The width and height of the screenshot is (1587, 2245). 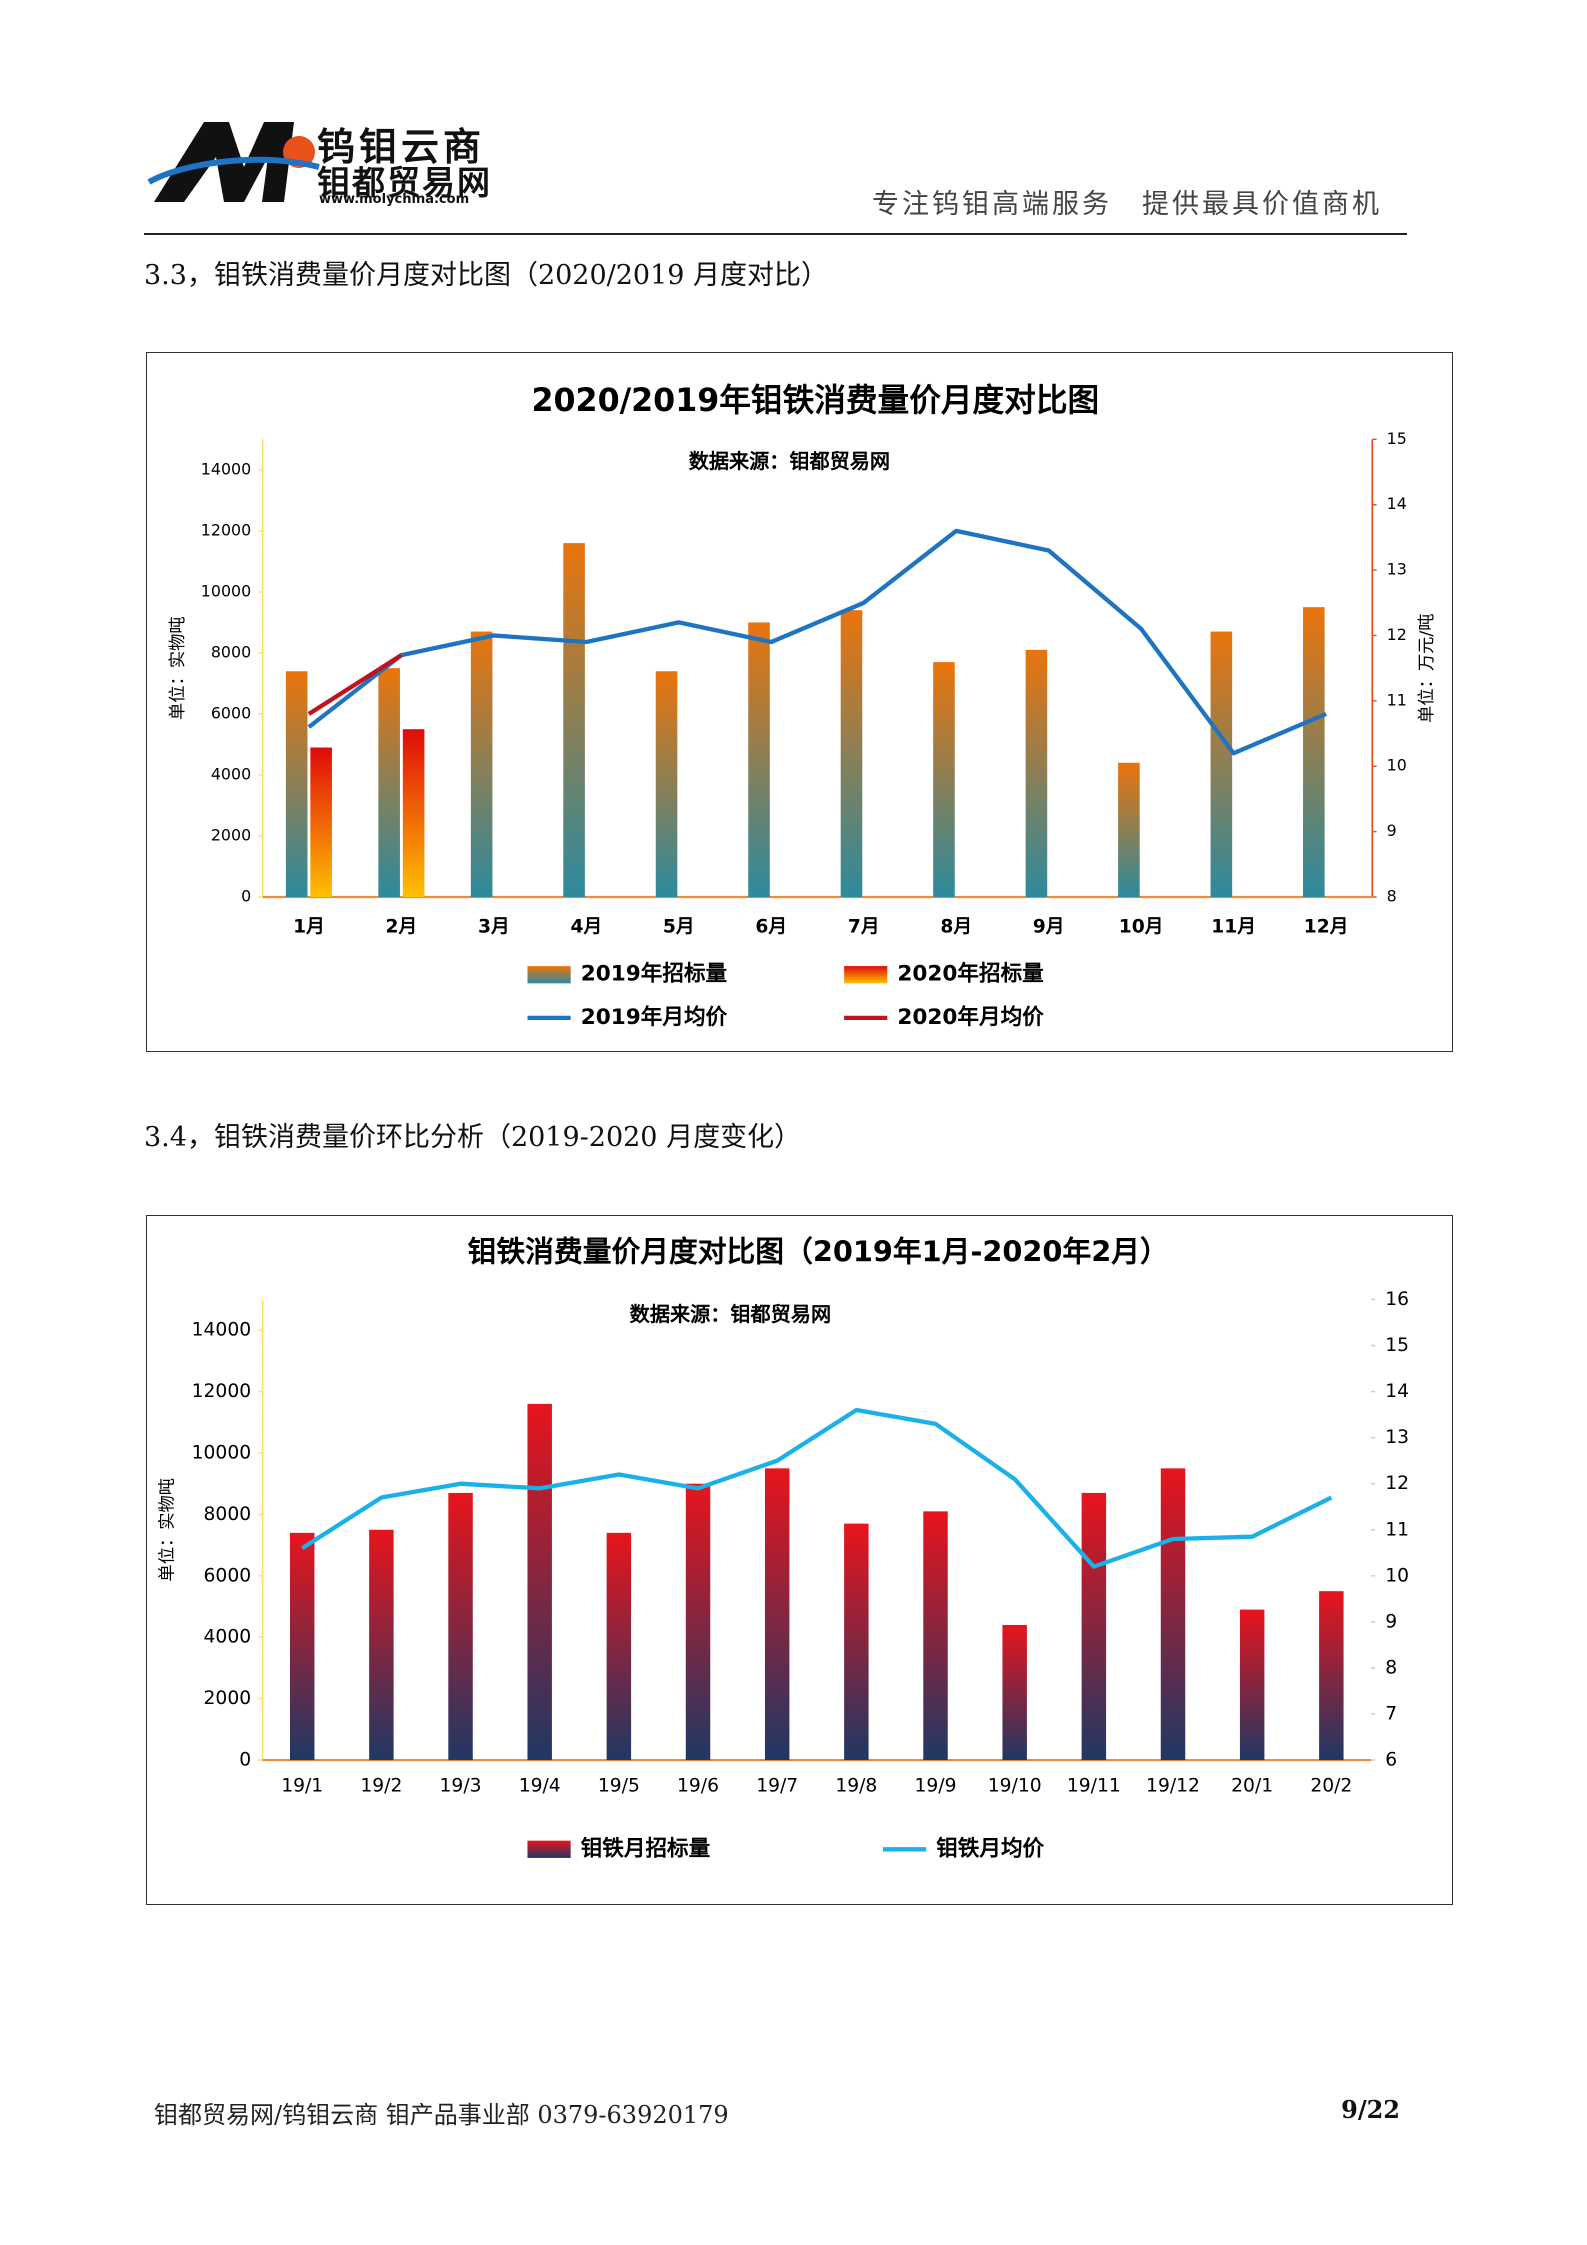 I want to click on legend-label: 钼铁月均价, so click(x=990, y=1848).